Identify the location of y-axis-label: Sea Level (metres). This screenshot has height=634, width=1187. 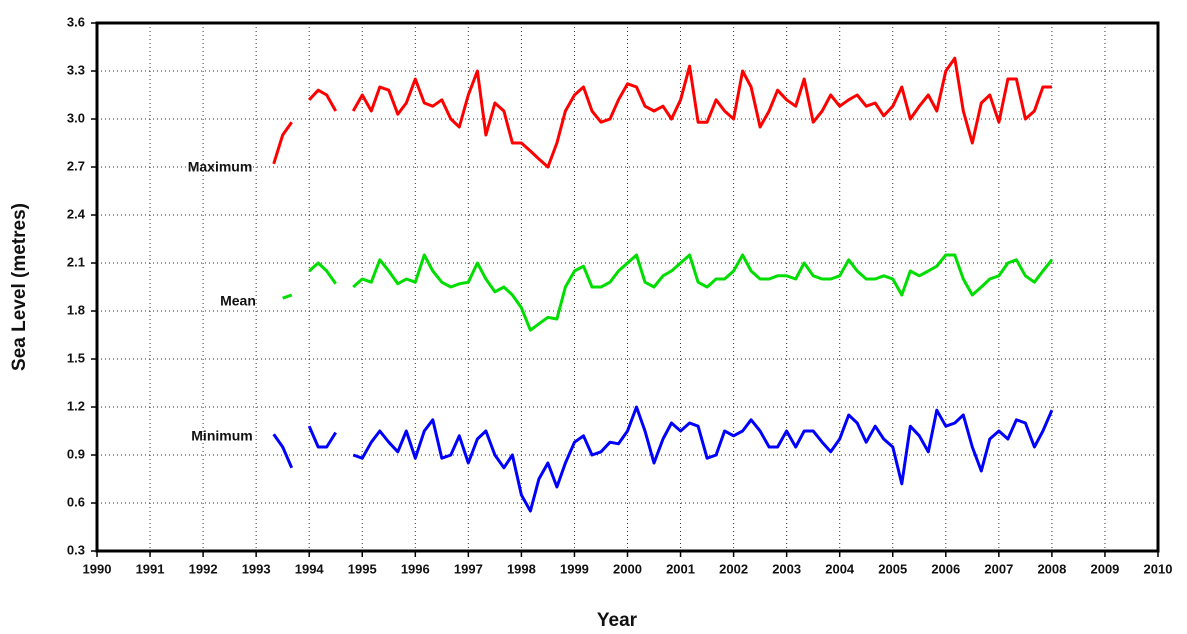
(19, 287).